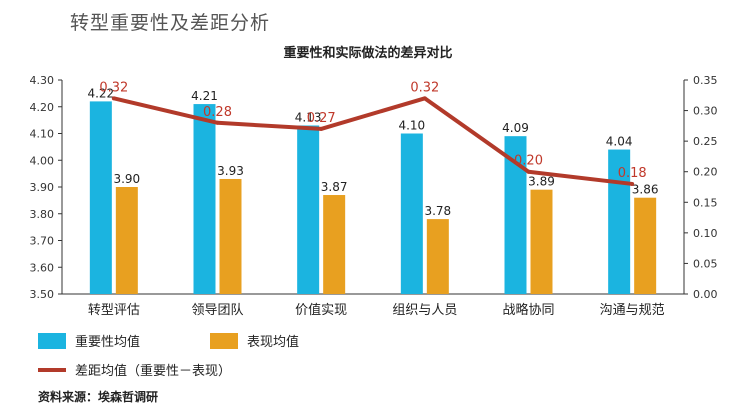 This screenshot has width=736, height=413. Describe the element at coordinates (230, 171) in the screenshot. I see `performance-bar-label: 3.93` at that location.